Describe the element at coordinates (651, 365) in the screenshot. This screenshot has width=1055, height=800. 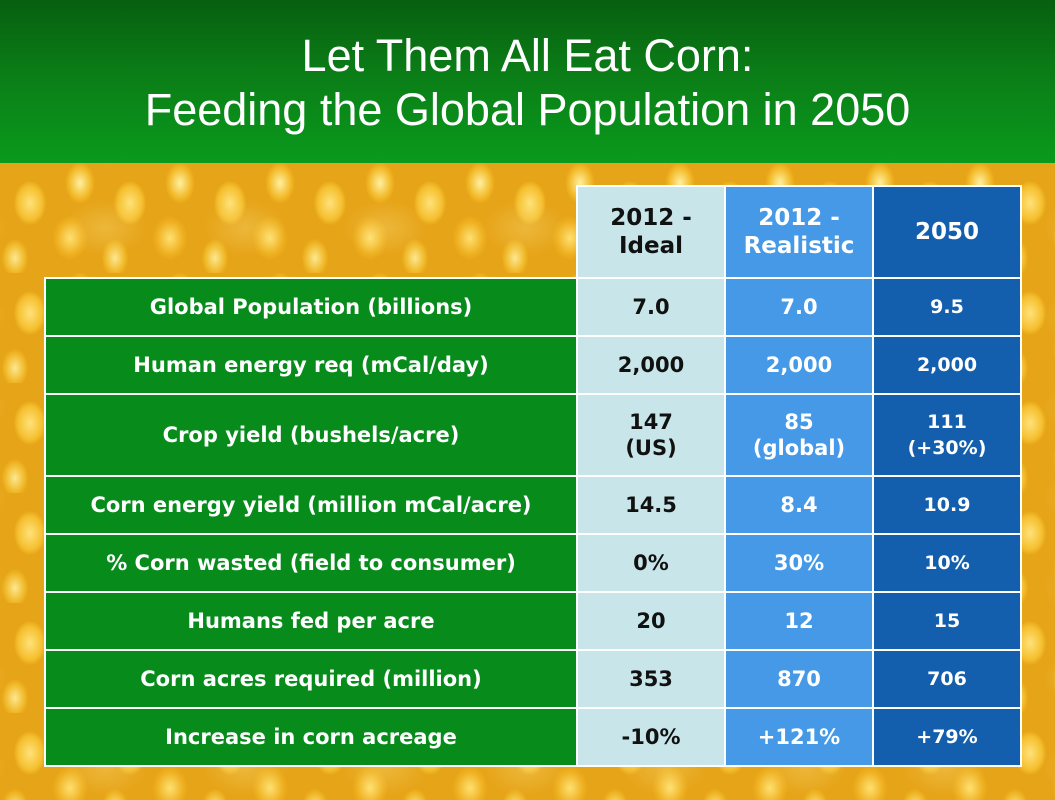
I see `cell-ideal: 2,000` at that location.